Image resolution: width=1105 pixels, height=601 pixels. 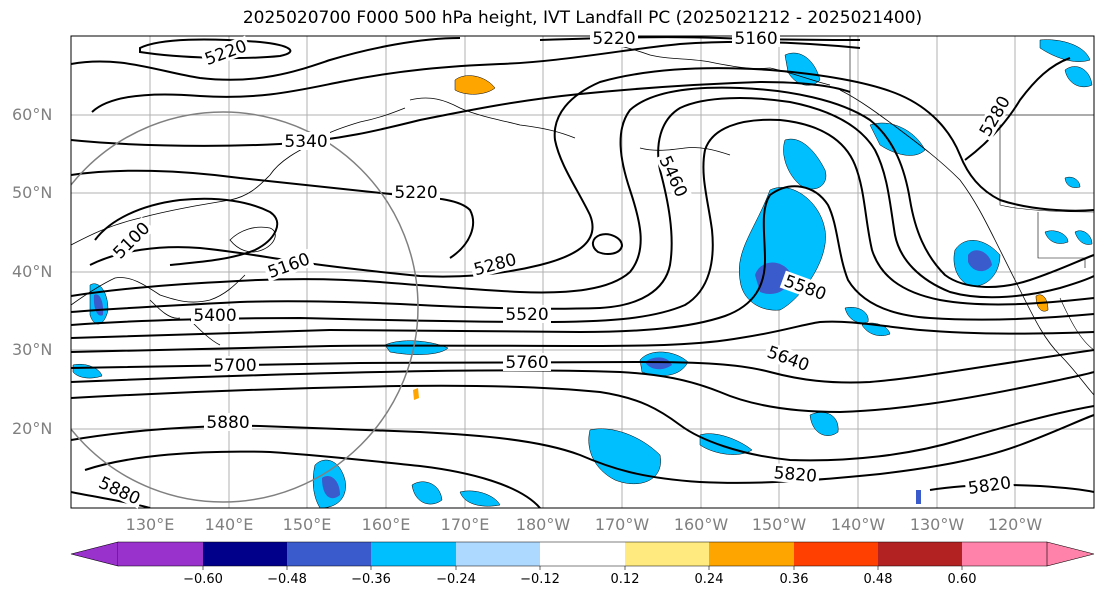 What do you see at coordinates (203, 579) in the screenshot?
I see `colorbar-tick-label: −0.60` at bounding box center [203, 579].